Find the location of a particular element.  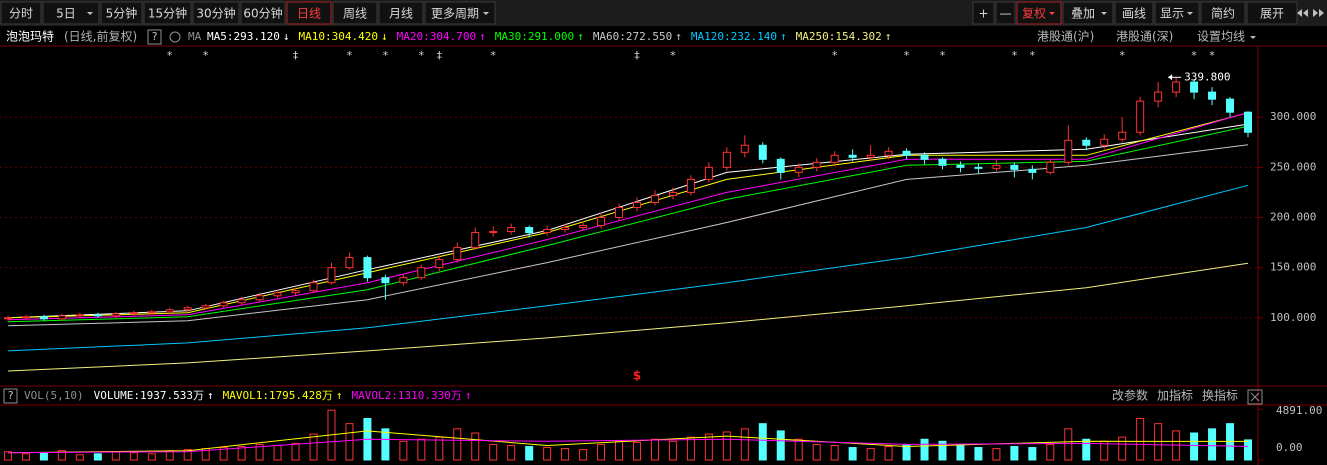

indicator-name: MA is located at coordinates (195, 36).